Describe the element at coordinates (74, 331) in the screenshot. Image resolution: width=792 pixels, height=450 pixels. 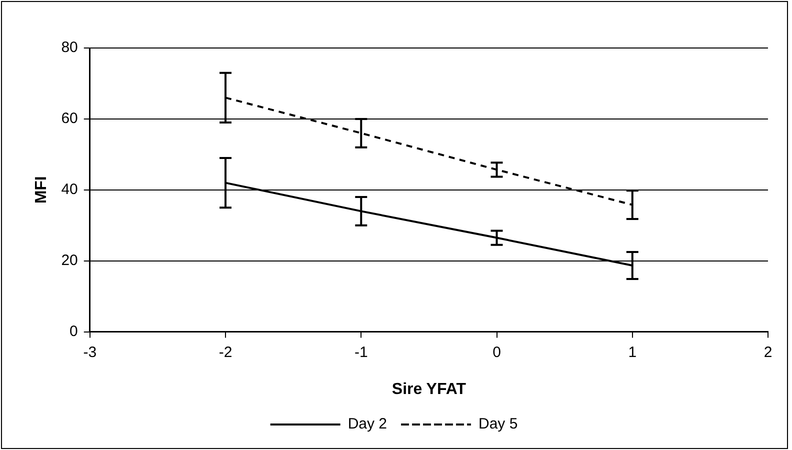
I see `y-tick-label: 0` at that location.